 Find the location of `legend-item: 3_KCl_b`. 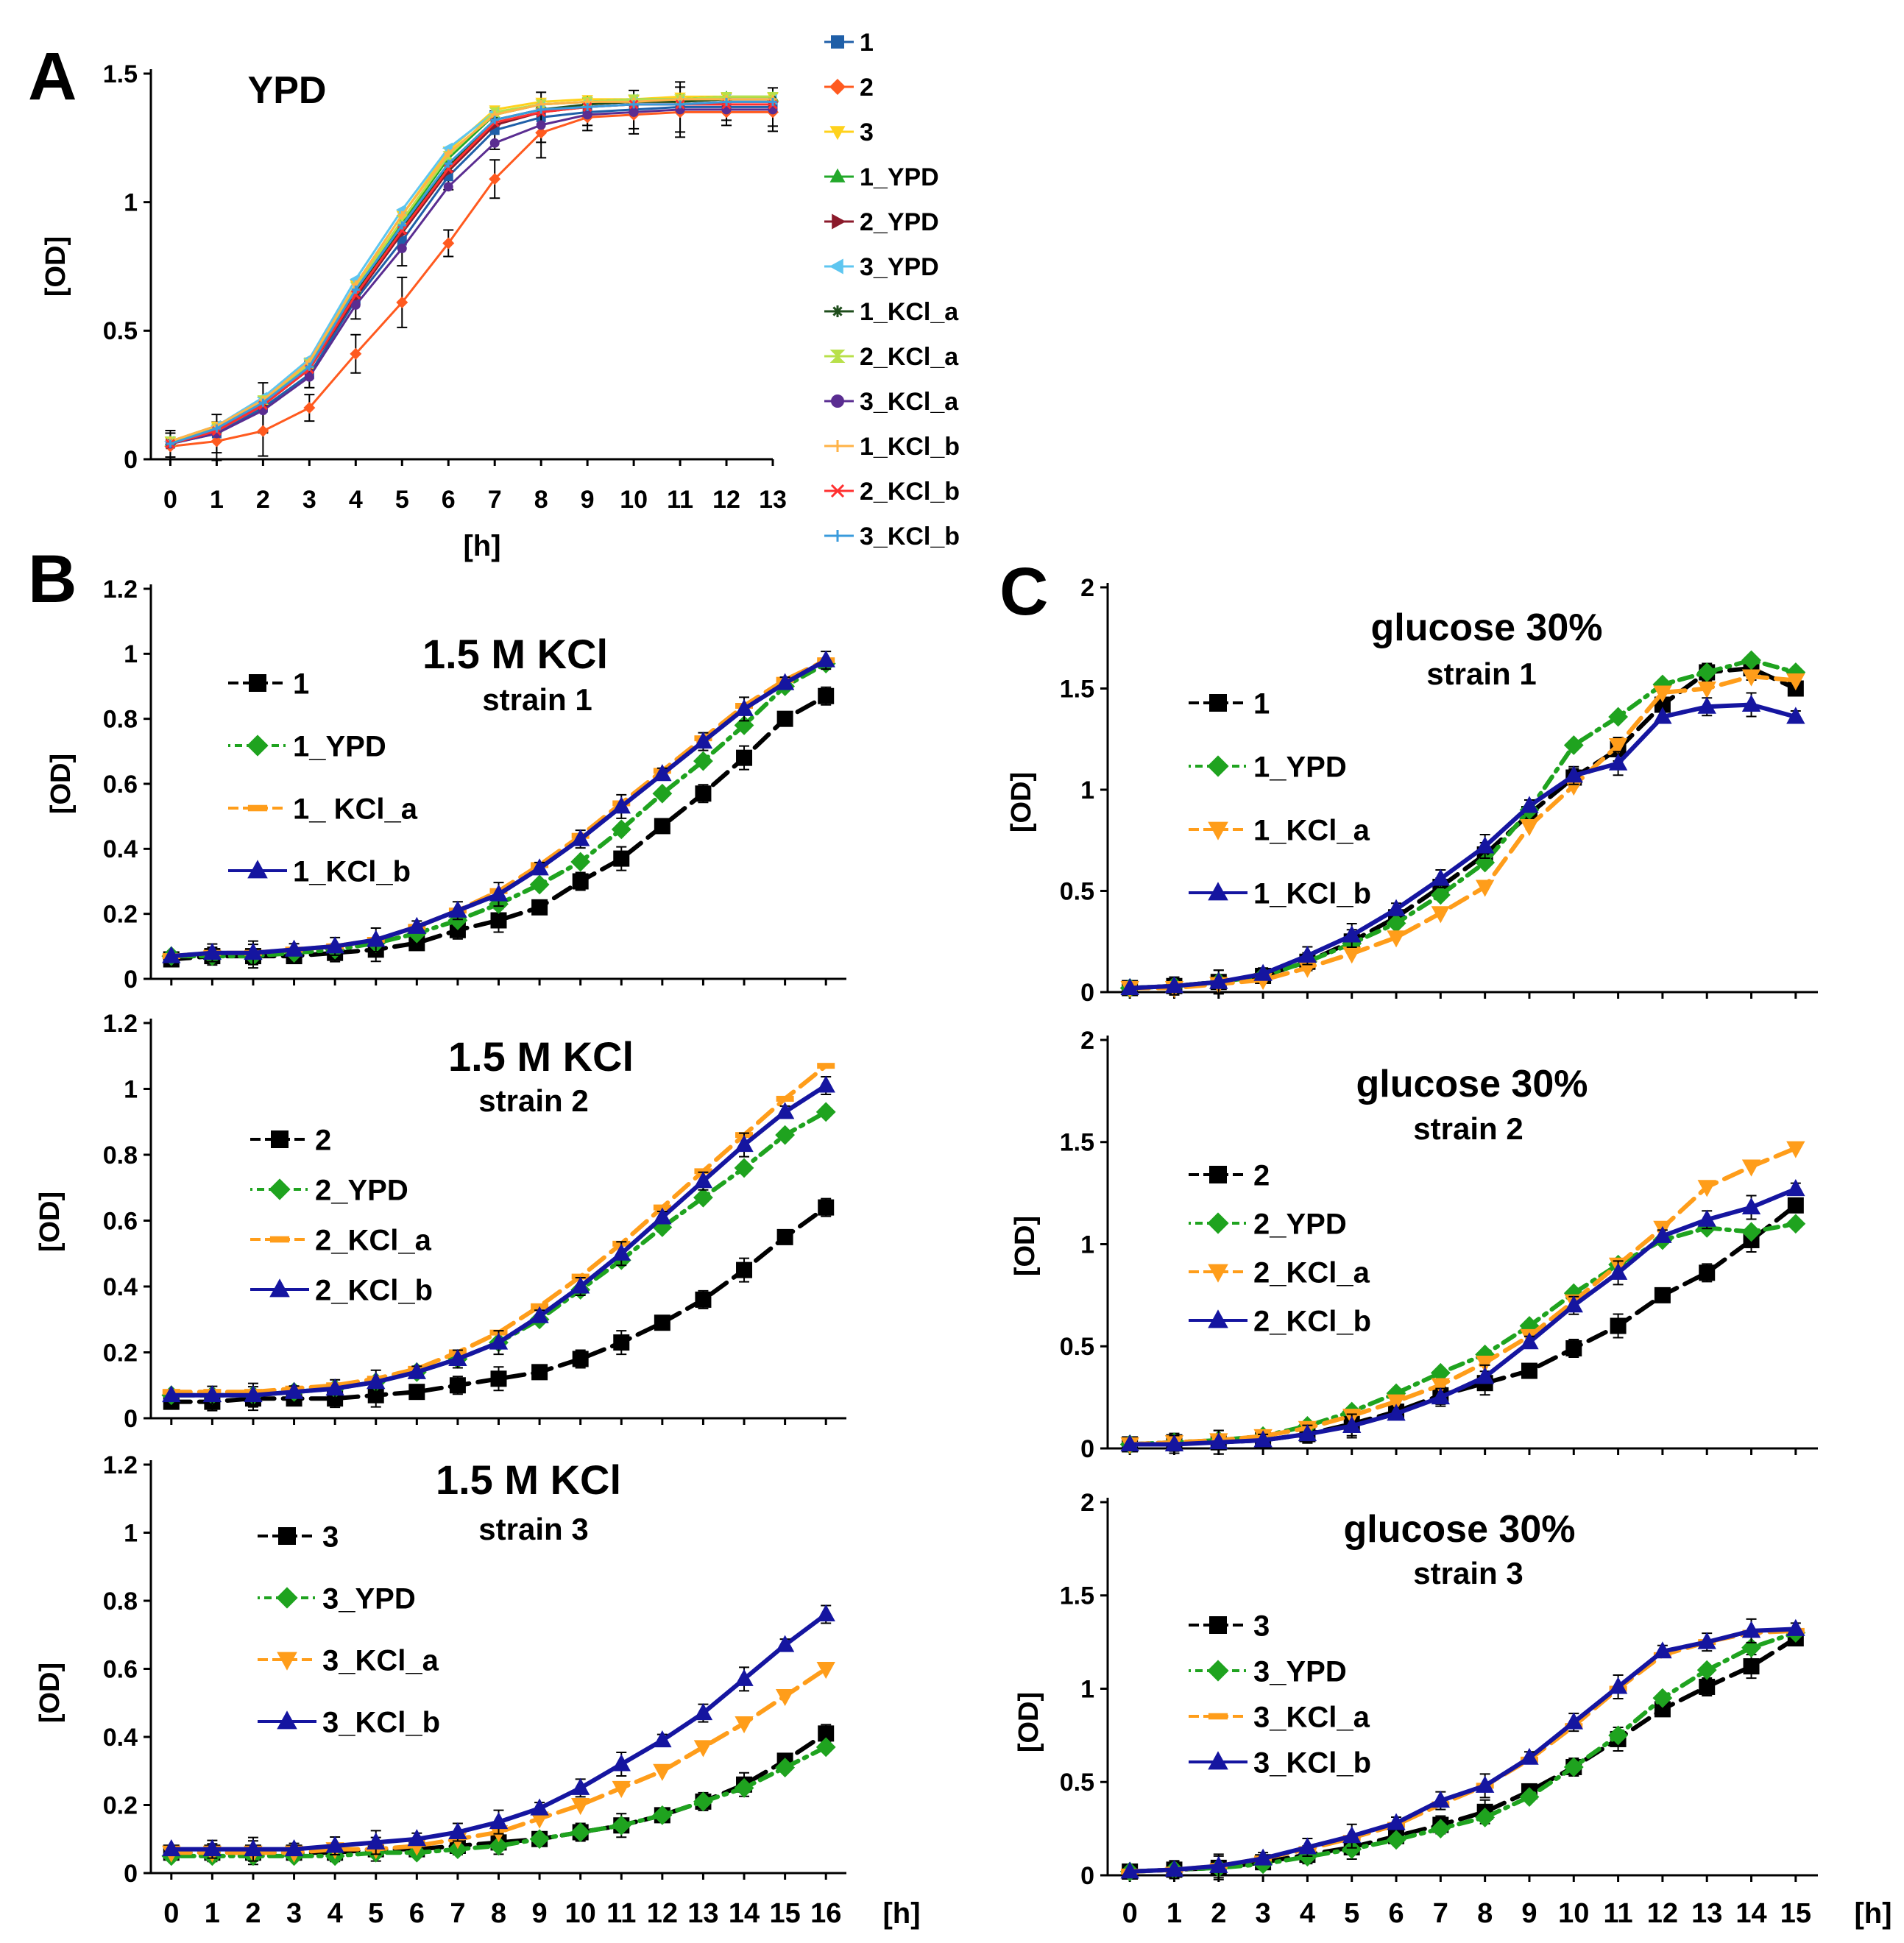

legend-item: 3_KCl_b is located at coordinates (892, 537).